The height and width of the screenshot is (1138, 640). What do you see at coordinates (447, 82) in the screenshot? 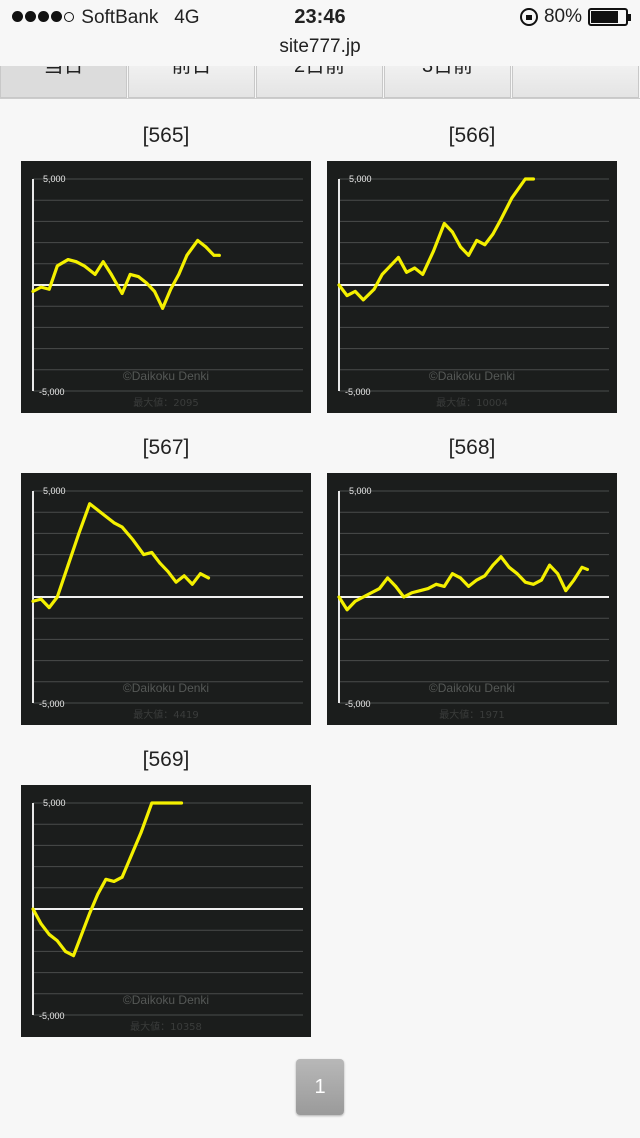
I see `tab-3-days-ago: 3日前` at bounding box center [447, 82].